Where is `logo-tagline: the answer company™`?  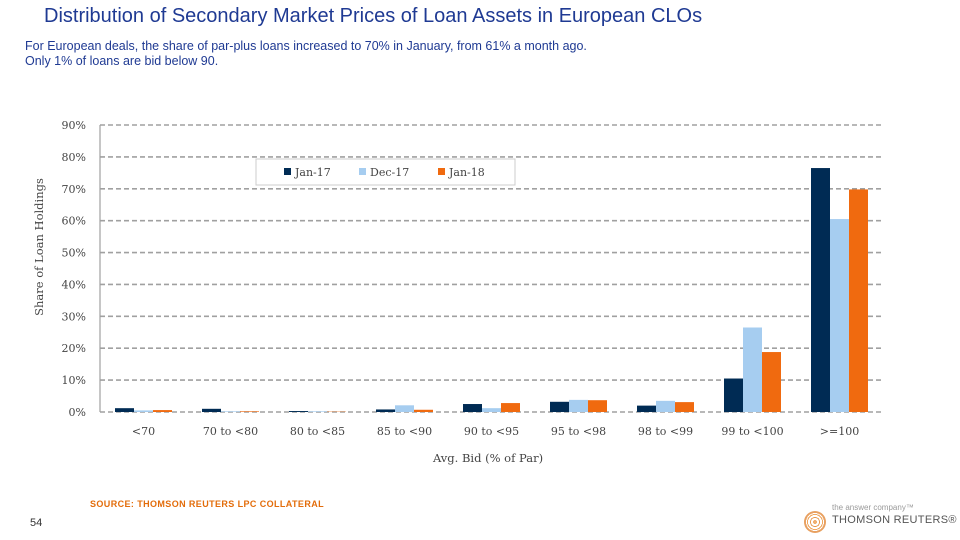
logo-tagline: the answer company™ is located at coordinates (873, 507).